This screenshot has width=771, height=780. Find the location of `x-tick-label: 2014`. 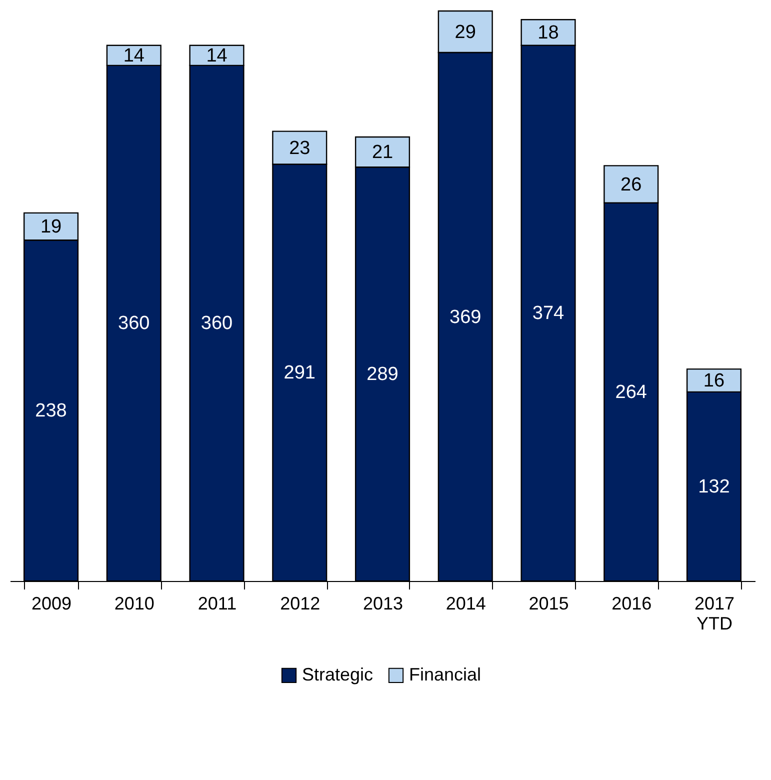

x-tick-label: 2014 is located at coordinates (466, 604).